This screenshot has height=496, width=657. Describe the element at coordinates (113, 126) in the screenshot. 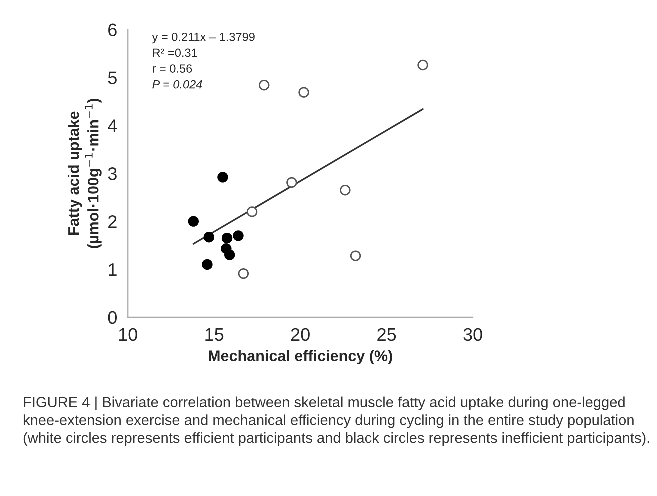

I see `y-tick-label: 4` at that location.